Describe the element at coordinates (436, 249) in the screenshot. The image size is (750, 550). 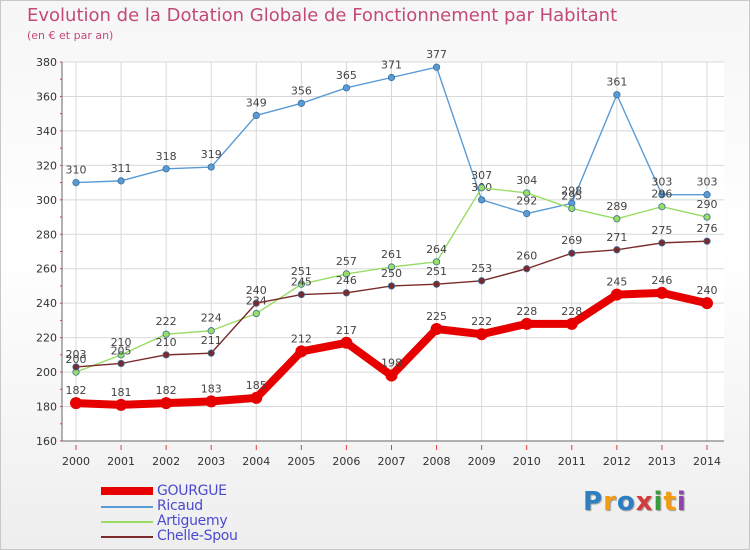
I see `data-label: 264` at that location.